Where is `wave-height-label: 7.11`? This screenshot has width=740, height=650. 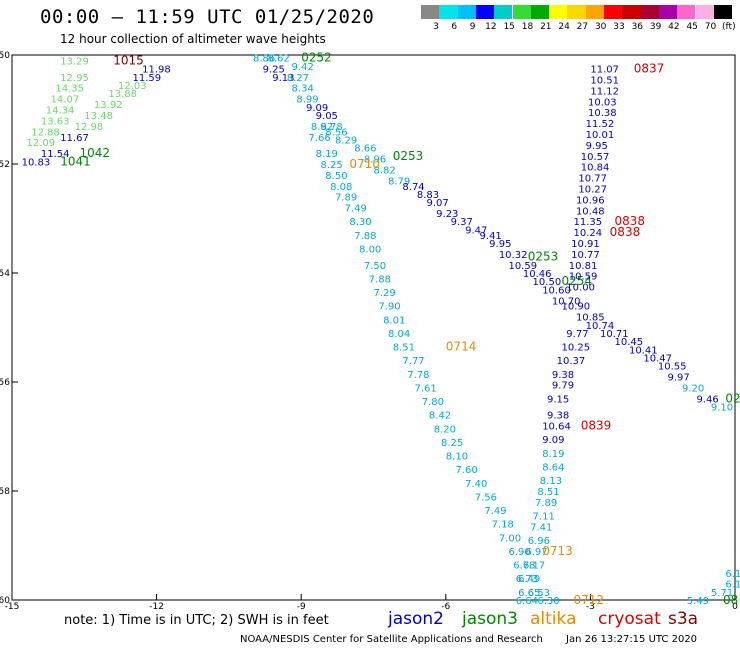 wave-height-label: 7.11 is located at coordinates (544, 517).